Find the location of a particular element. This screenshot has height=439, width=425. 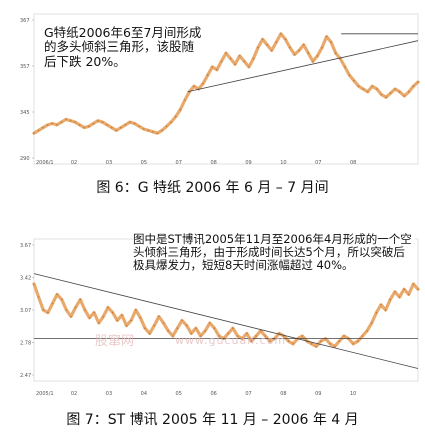

chart-1-annotation: G特纸2006年6至7月间形成的多头倾斜三角形，该股随后下跌 20%。 is located at coordinates (123, 47).